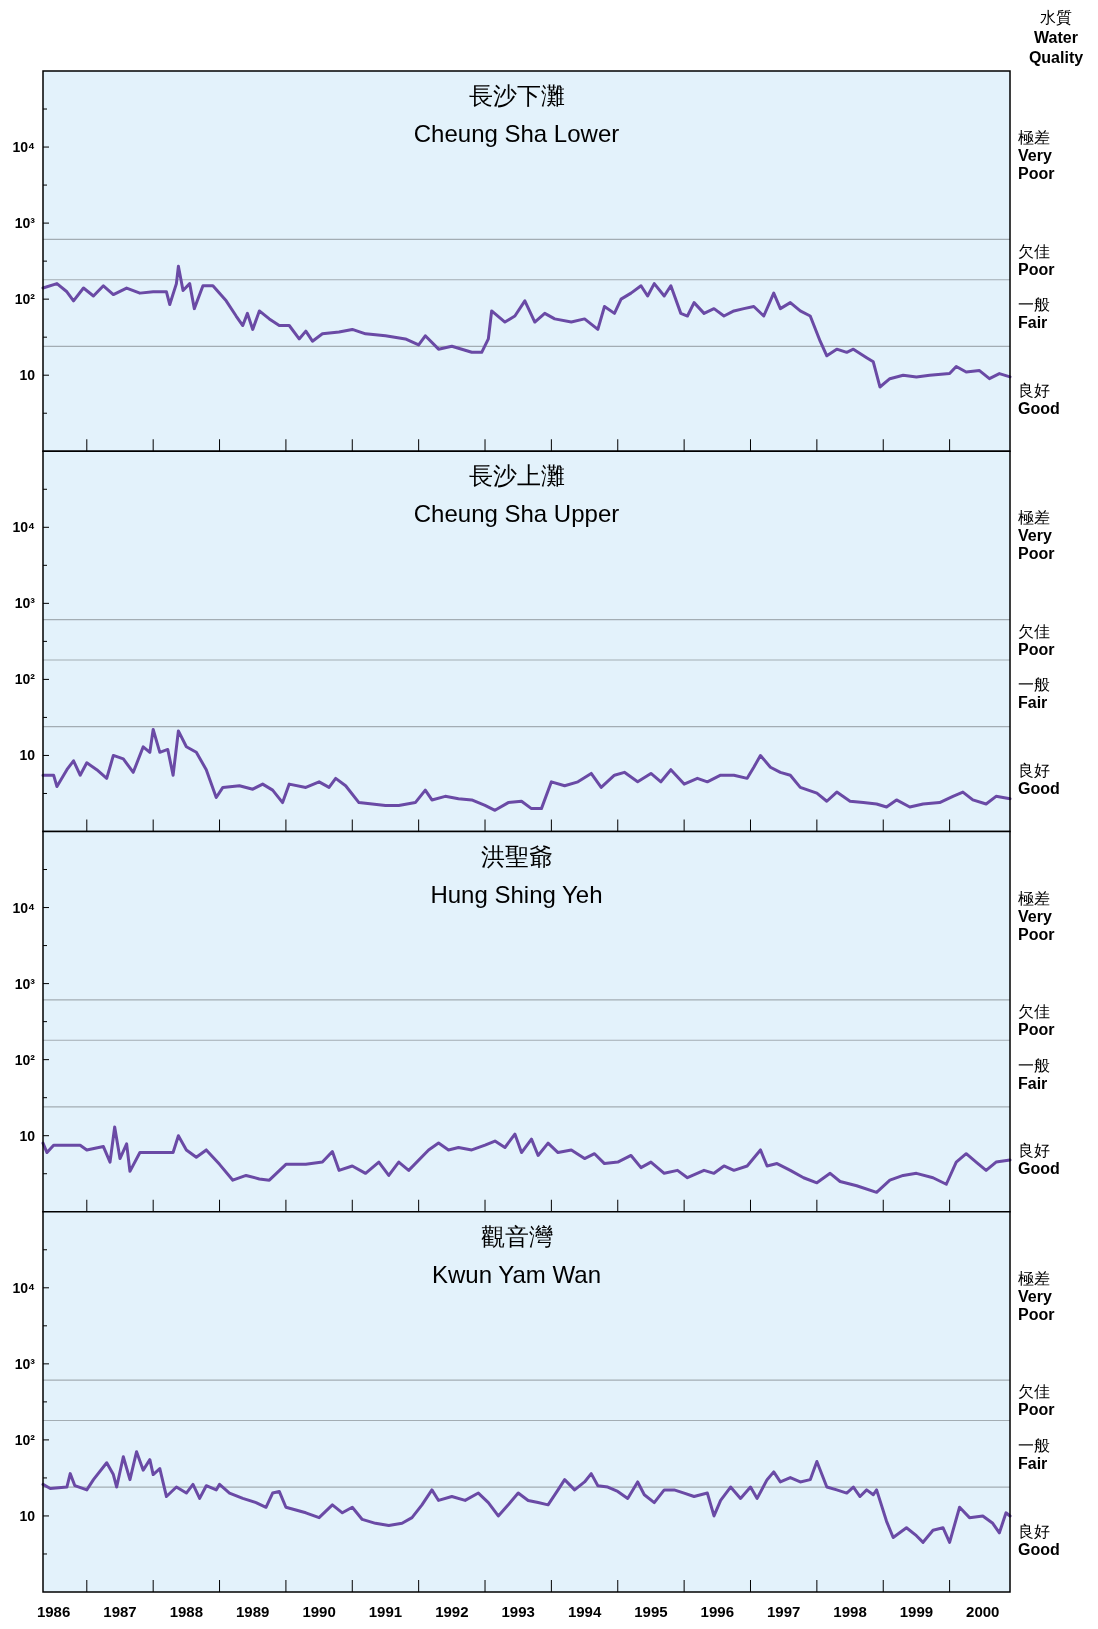 This screenshot has width=1098, height=1629. Describe the element at coordinates (516, 476) in the screenshot. I see `text: 長沙上灘` at that location.